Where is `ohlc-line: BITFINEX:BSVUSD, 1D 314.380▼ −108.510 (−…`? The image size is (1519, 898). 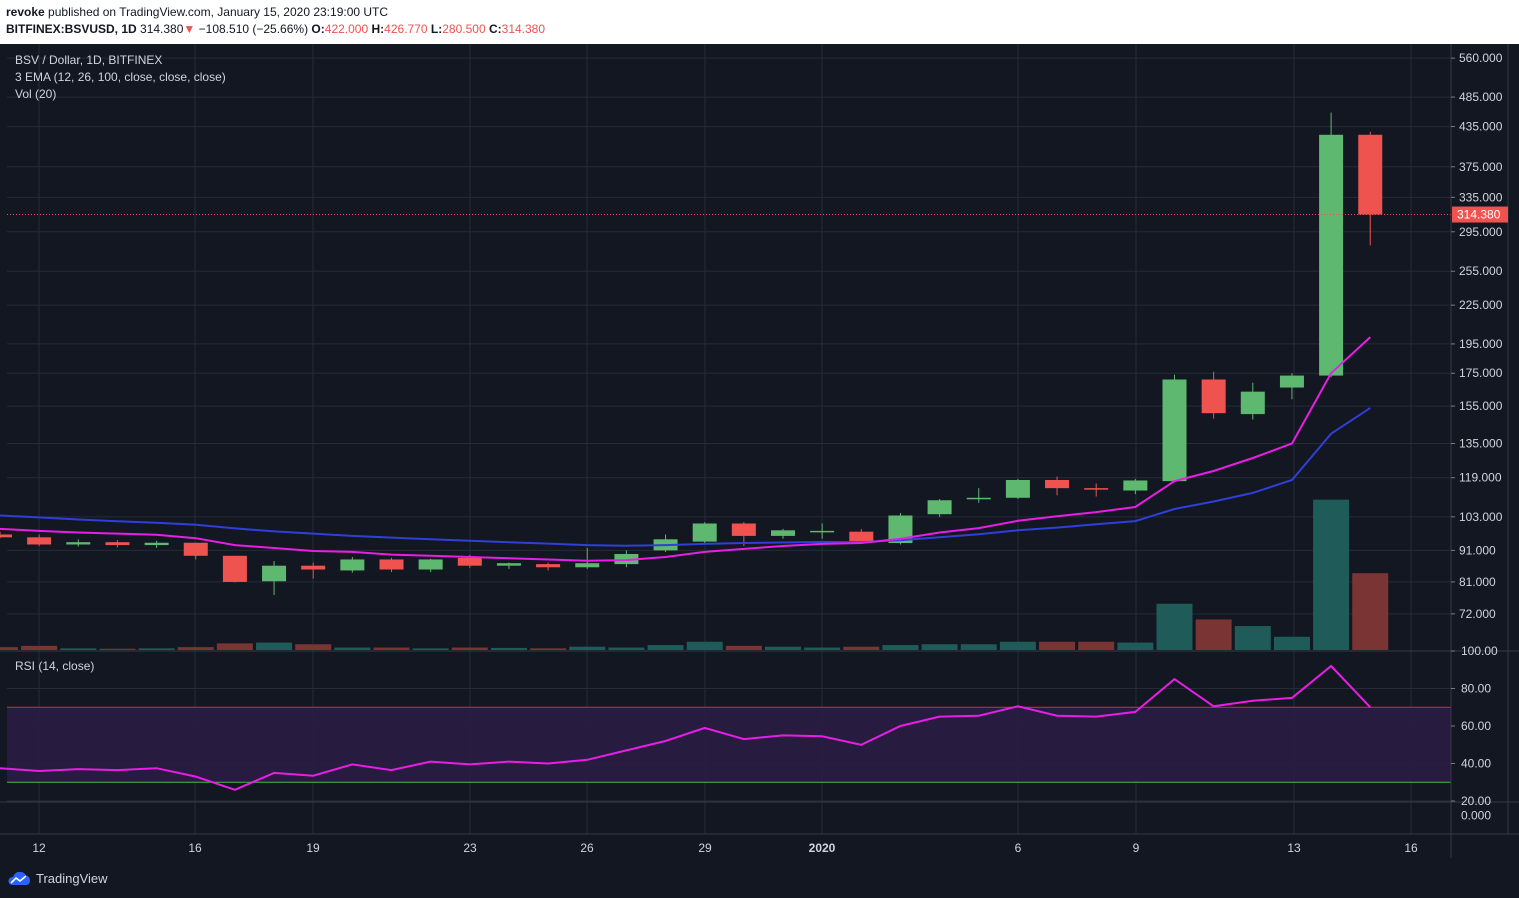
ohlc-line: BITFINEX:BSVUSD, 1D 314.380▼ −108.510 (−… is located at coordinates (275, 29).